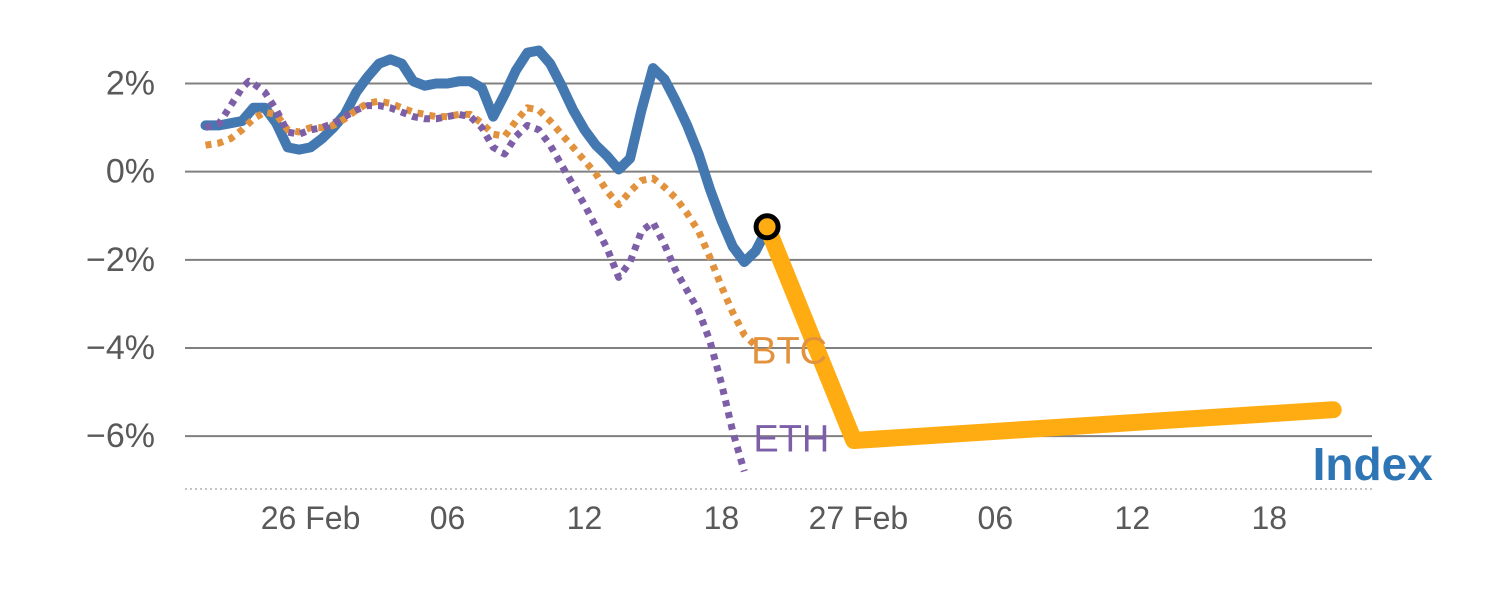 This screenshot has width=1500, height=600. I want to click on series-line-index-projection, so click(1050, 333).